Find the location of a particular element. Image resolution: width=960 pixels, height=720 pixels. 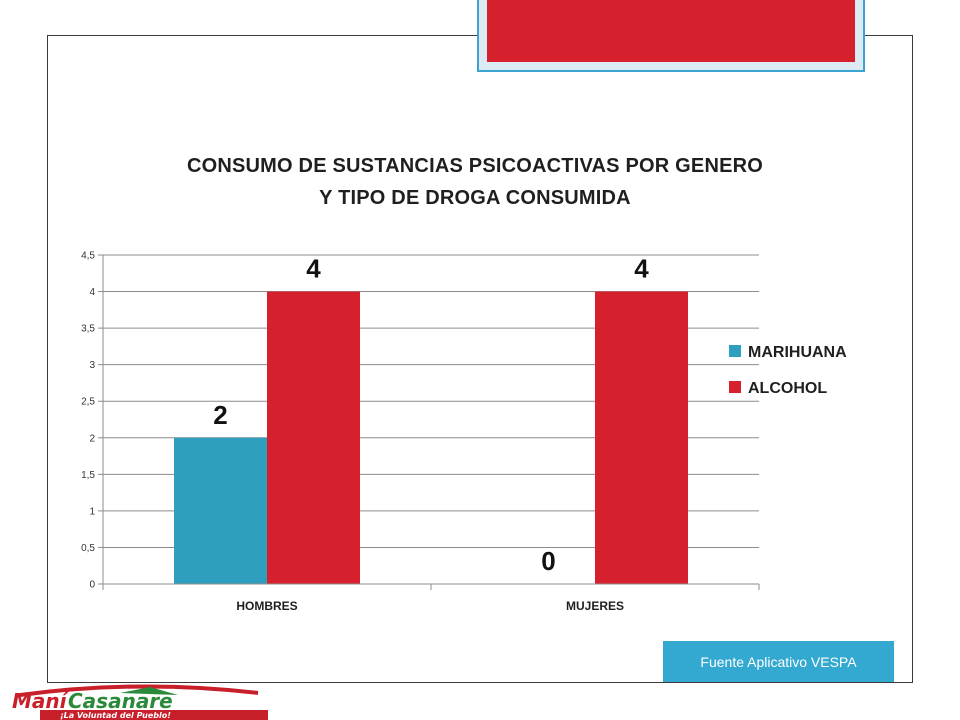

legend-label-alcohol: ALCOHOL is located at coordinates (787, 388).